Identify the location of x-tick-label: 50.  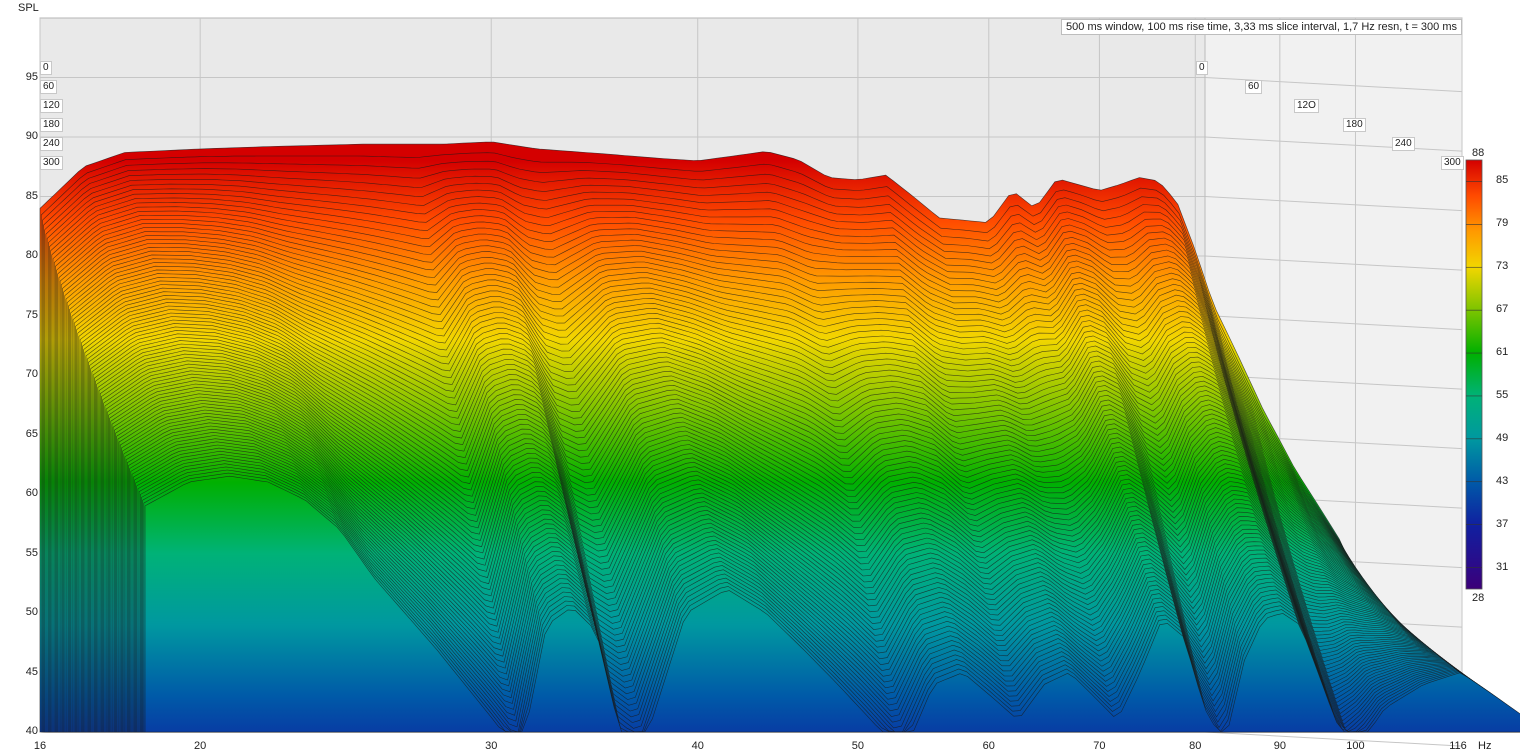
(858, 746).